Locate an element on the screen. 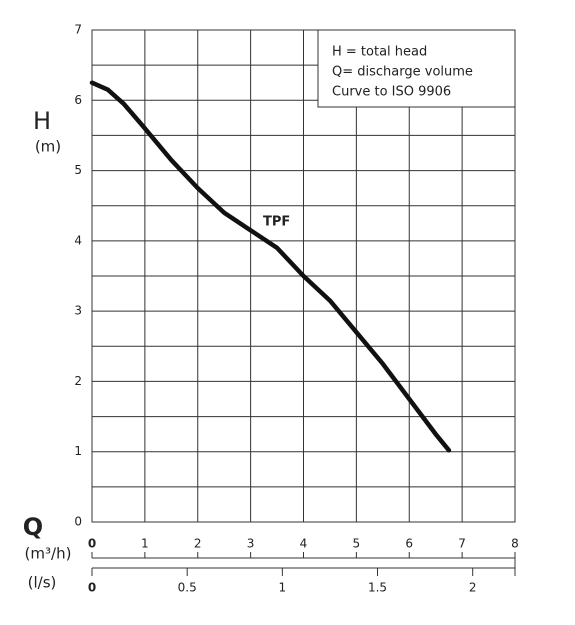 The width and height of the screenshot is (575, 625). x-tick-label: 0 is located at coordinates (92, 544).